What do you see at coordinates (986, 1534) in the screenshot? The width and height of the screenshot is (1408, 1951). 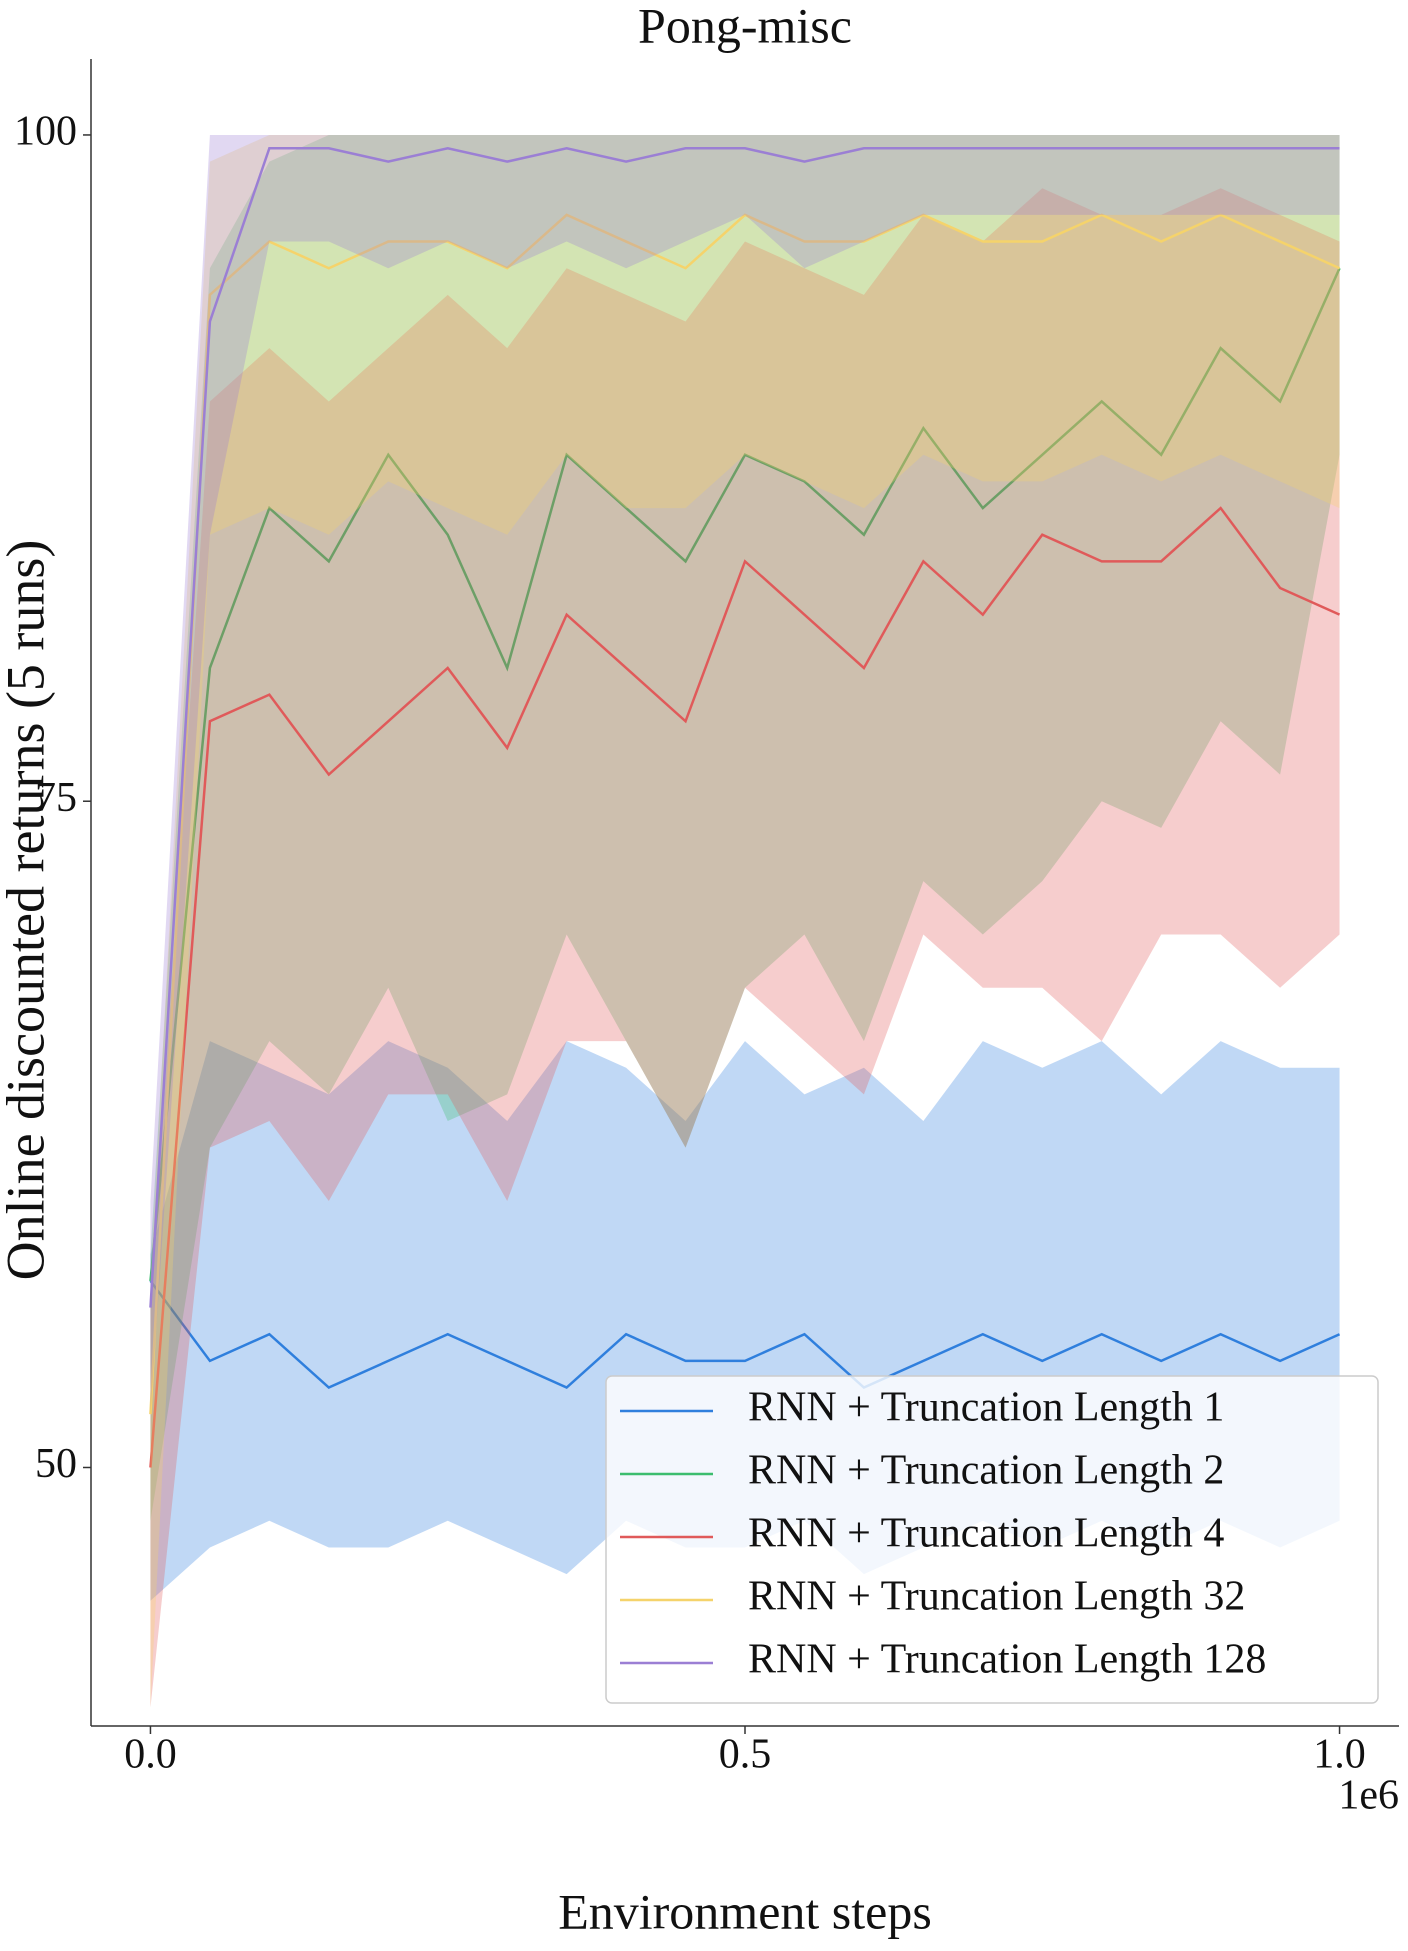 I see `legend-label: RNN + Truncation Length 4` at bounding box center [986, 1534].